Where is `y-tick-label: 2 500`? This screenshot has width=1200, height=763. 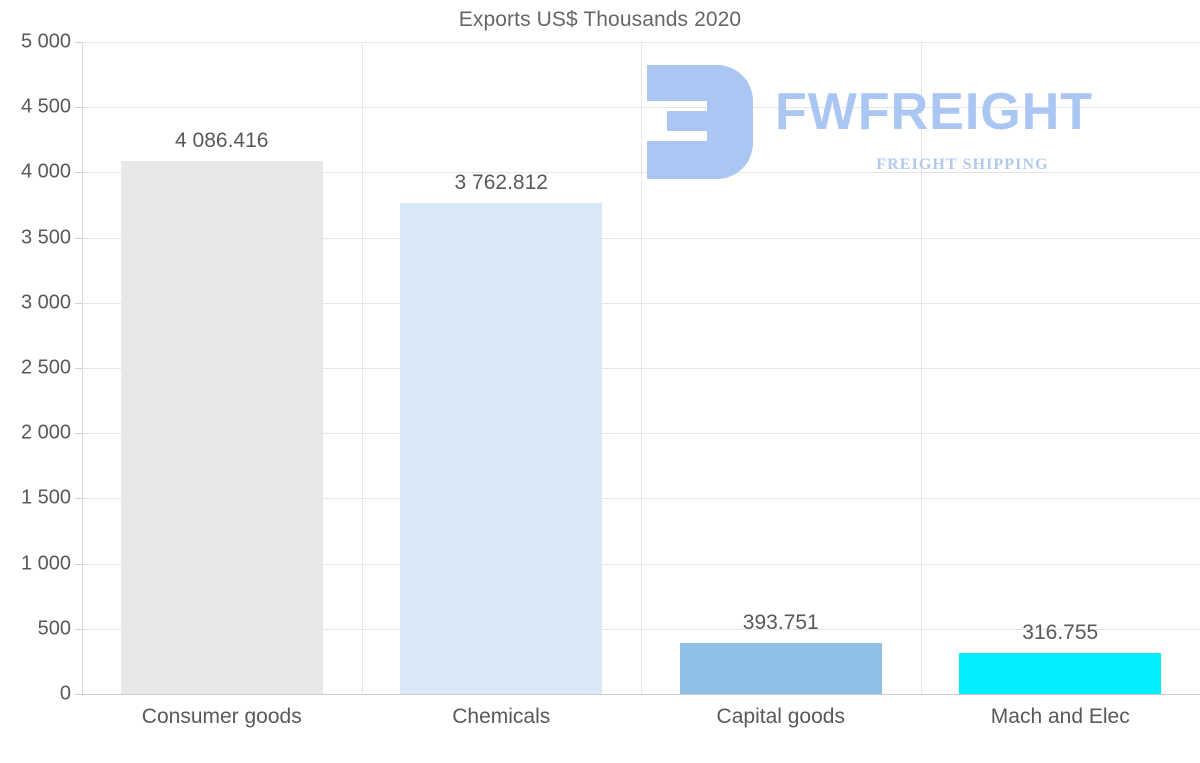
y-tick-label: 2 500 is located at coordinates (45, 367).